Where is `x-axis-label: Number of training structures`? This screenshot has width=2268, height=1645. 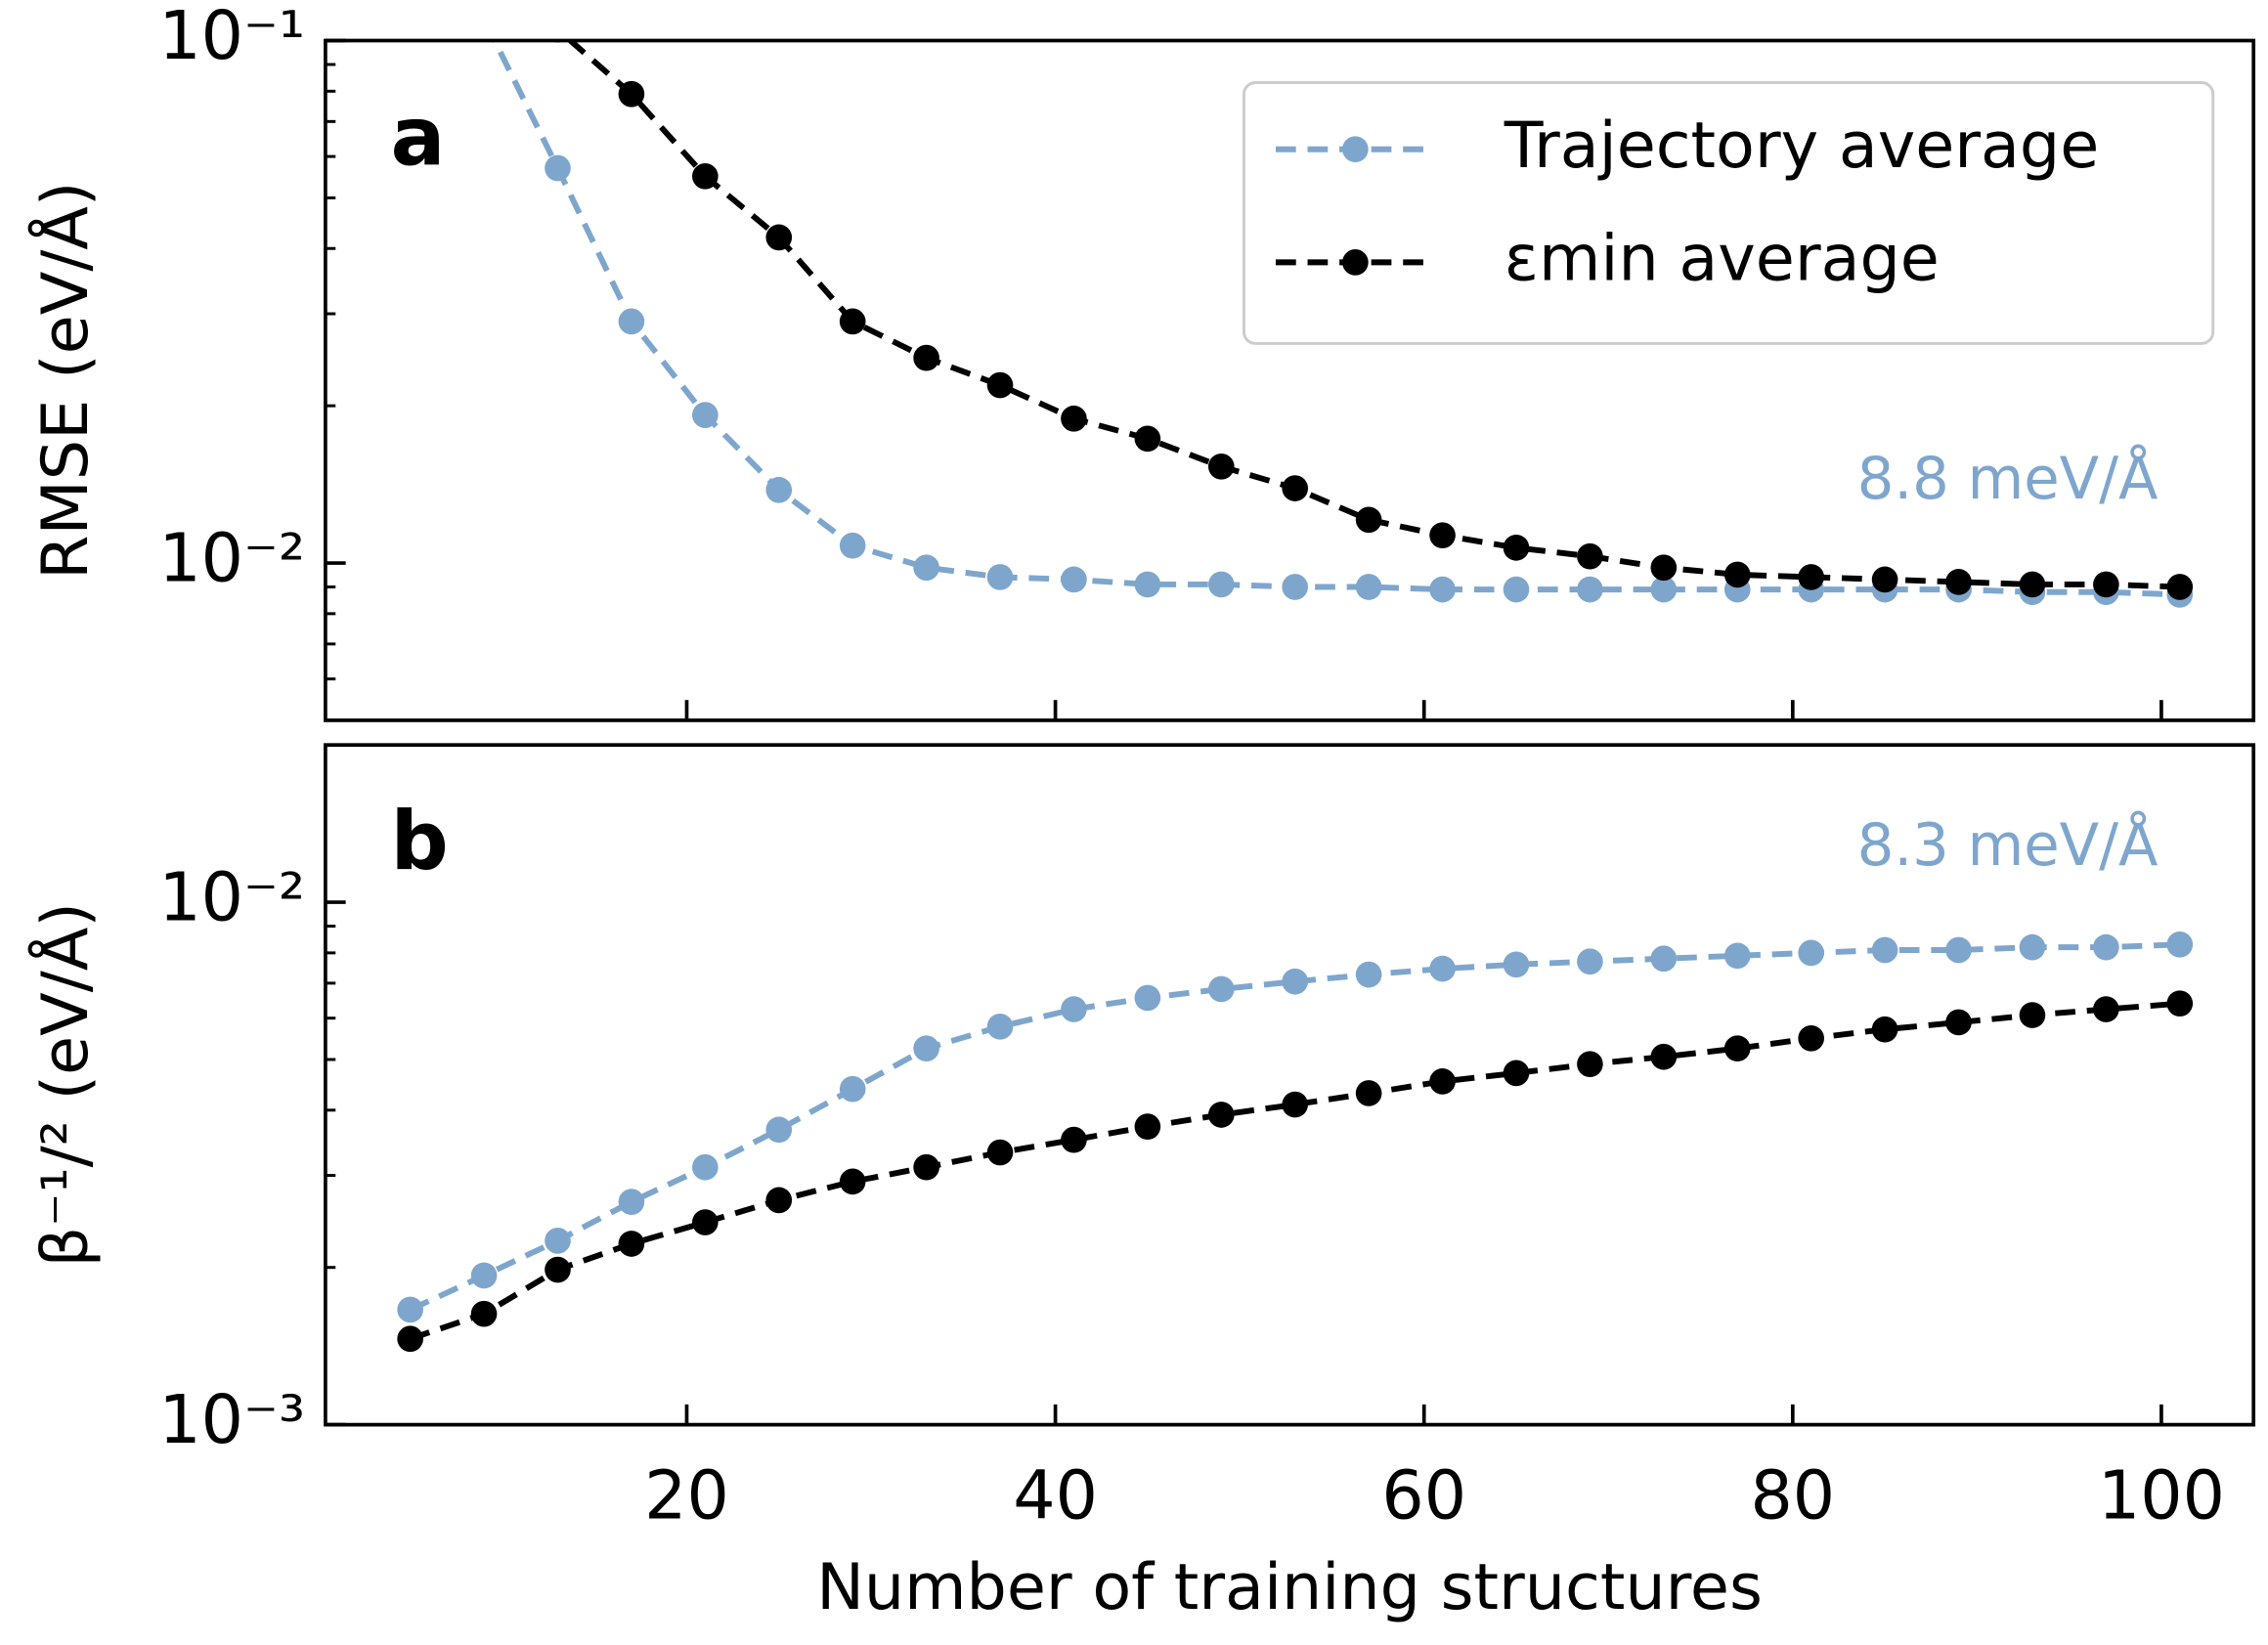 x-axis-label: Number of training structures is located at coordinates (1289, 1587).